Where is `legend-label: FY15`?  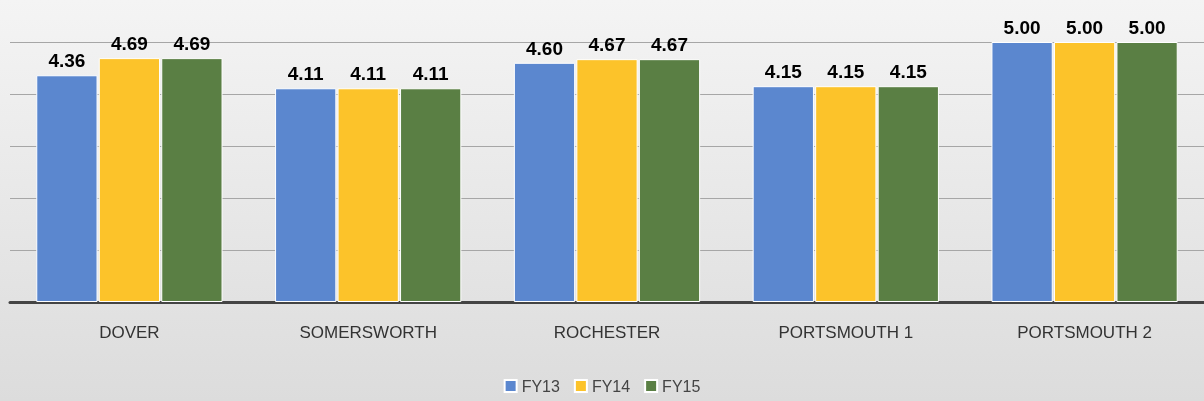 legend-label: FY15 is located at coordinates (681, 386).